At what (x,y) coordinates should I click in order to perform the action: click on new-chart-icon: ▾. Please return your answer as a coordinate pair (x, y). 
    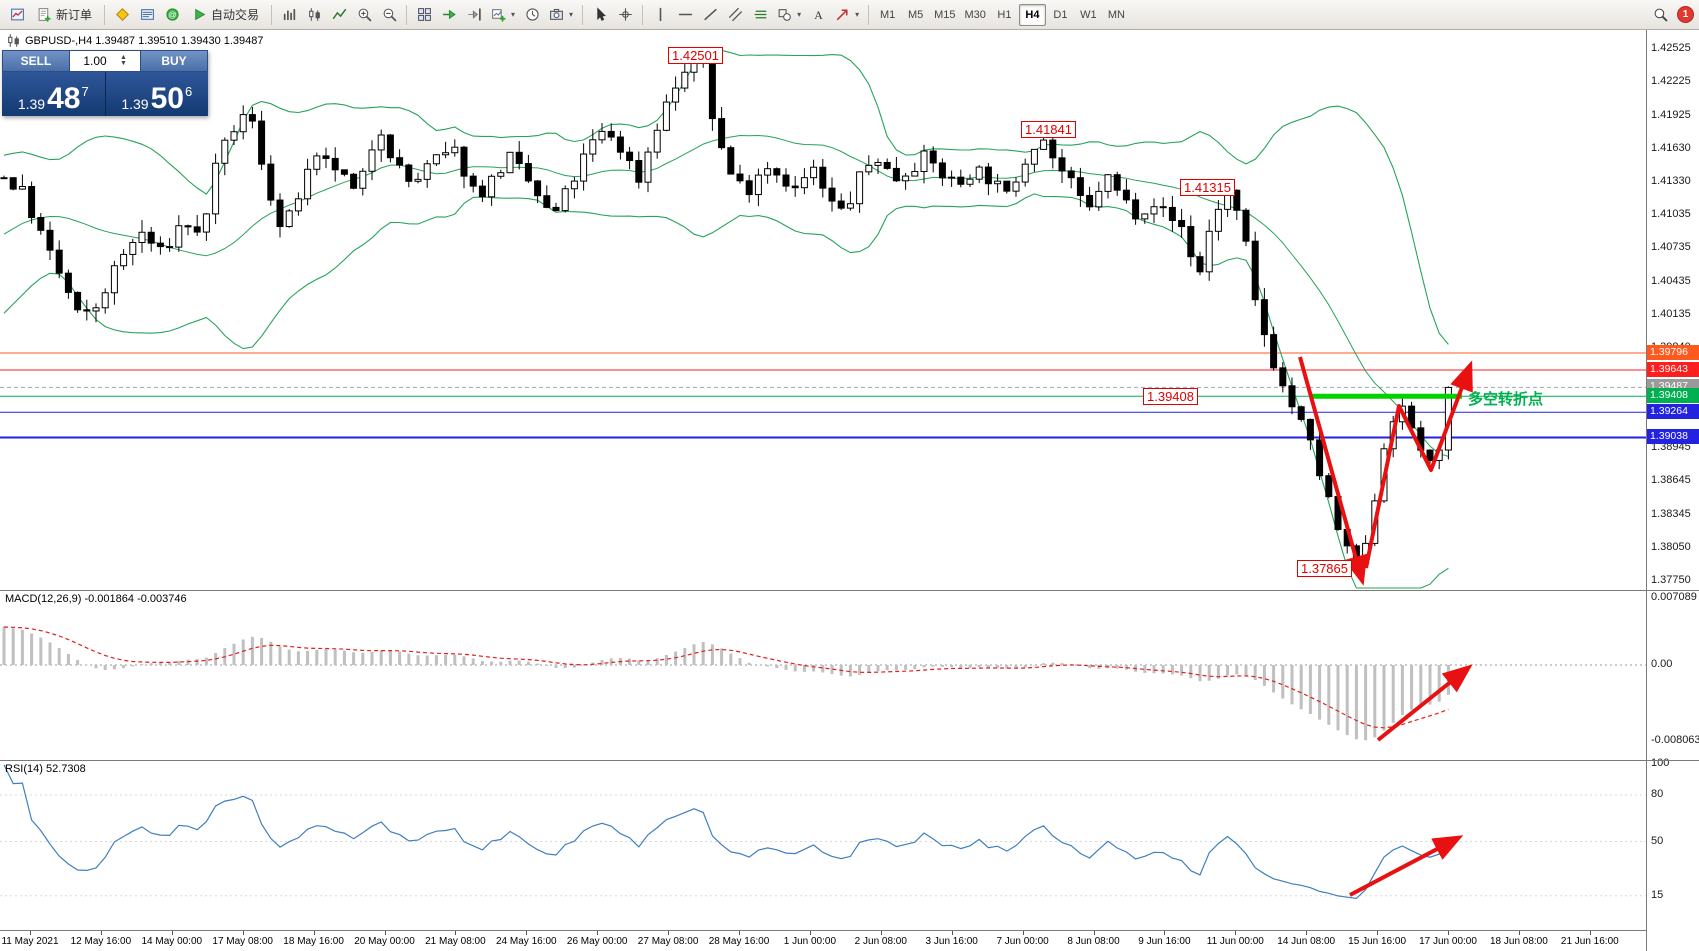
    Looking at the image, I should click on (503, 15).